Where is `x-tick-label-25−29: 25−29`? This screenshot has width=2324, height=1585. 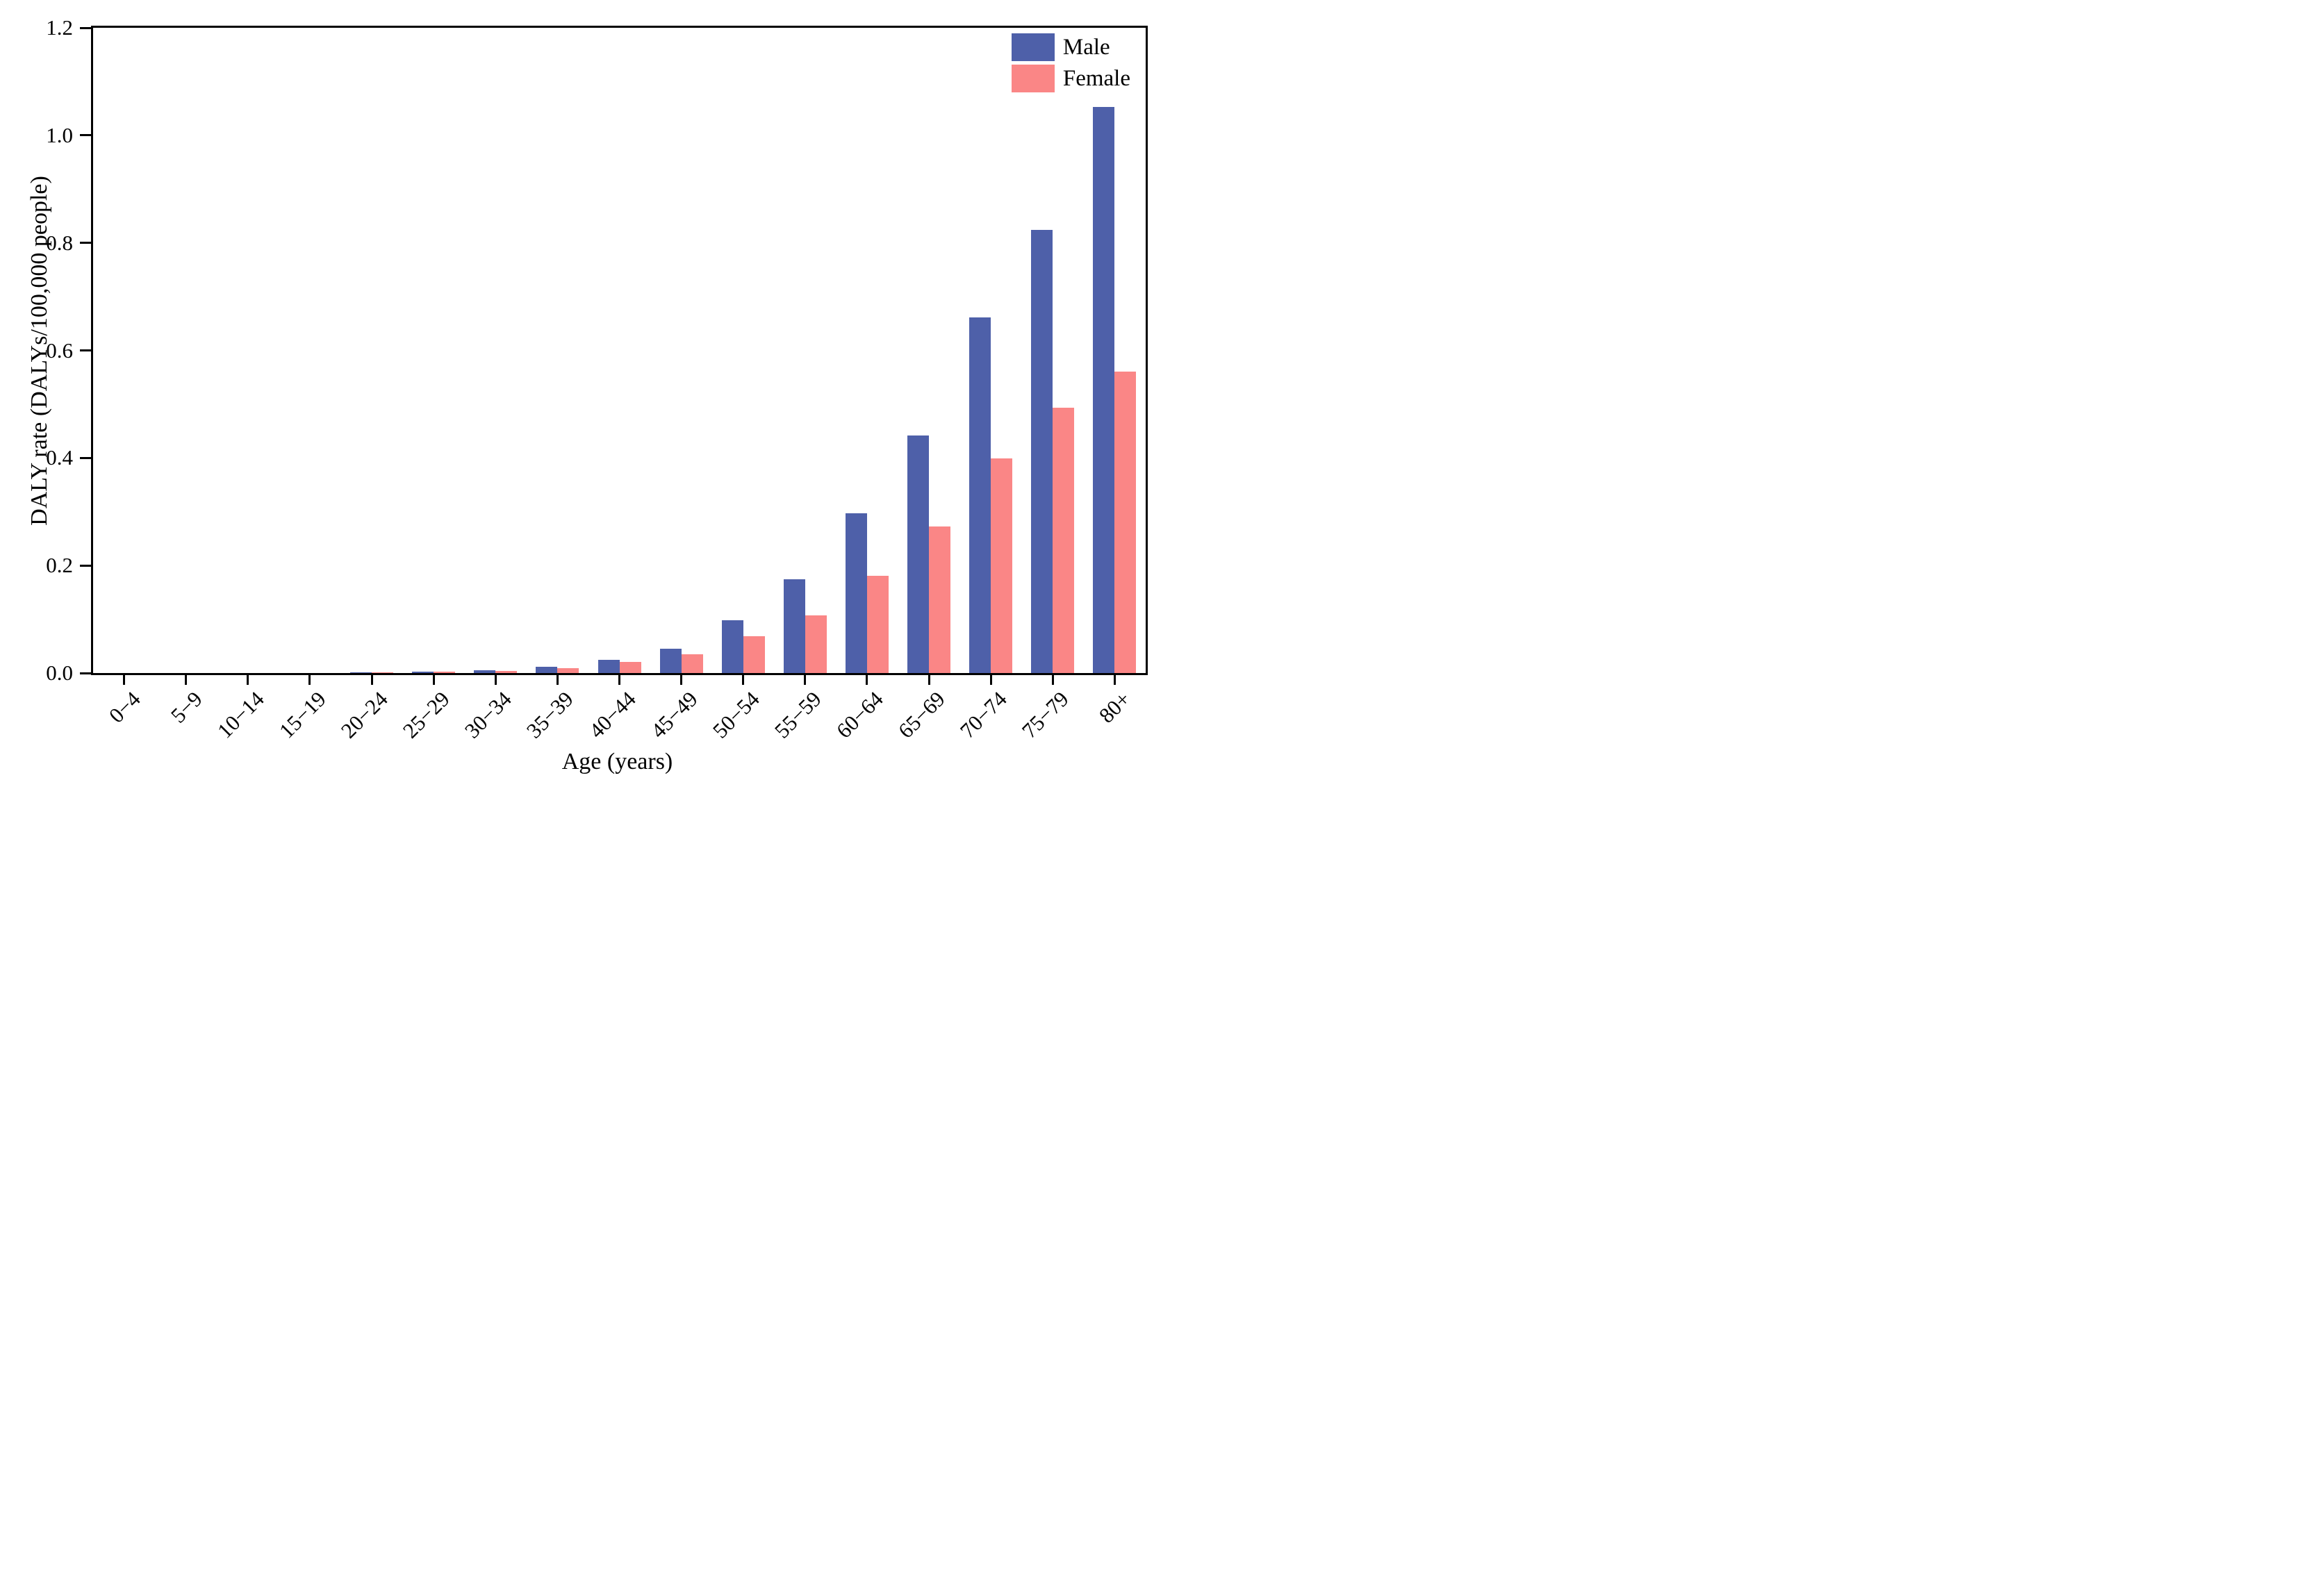 x-tick-label-25−29: 25−29 is located at coordinates (425, 714).